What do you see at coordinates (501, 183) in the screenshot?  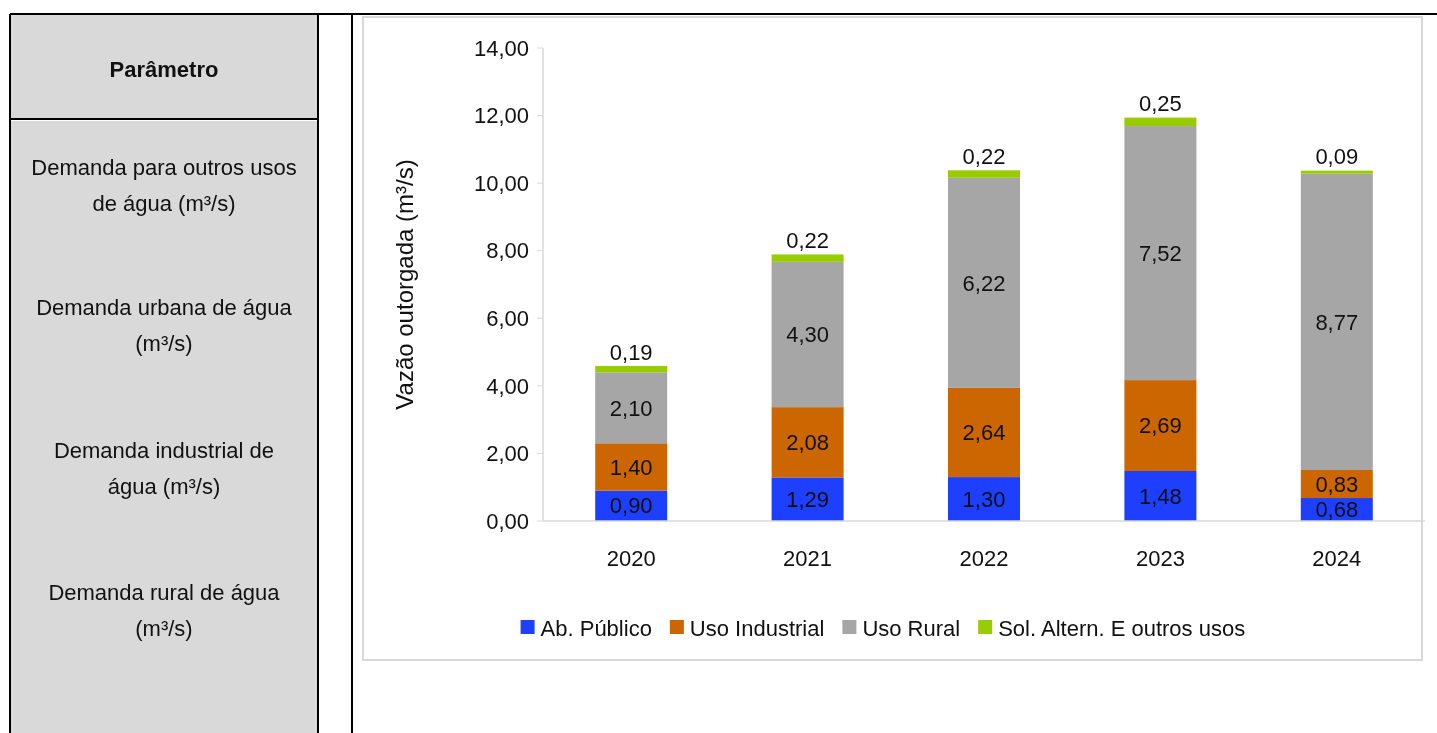 I see `y-tick-label: 10,00` at bounding box center [501, 183].